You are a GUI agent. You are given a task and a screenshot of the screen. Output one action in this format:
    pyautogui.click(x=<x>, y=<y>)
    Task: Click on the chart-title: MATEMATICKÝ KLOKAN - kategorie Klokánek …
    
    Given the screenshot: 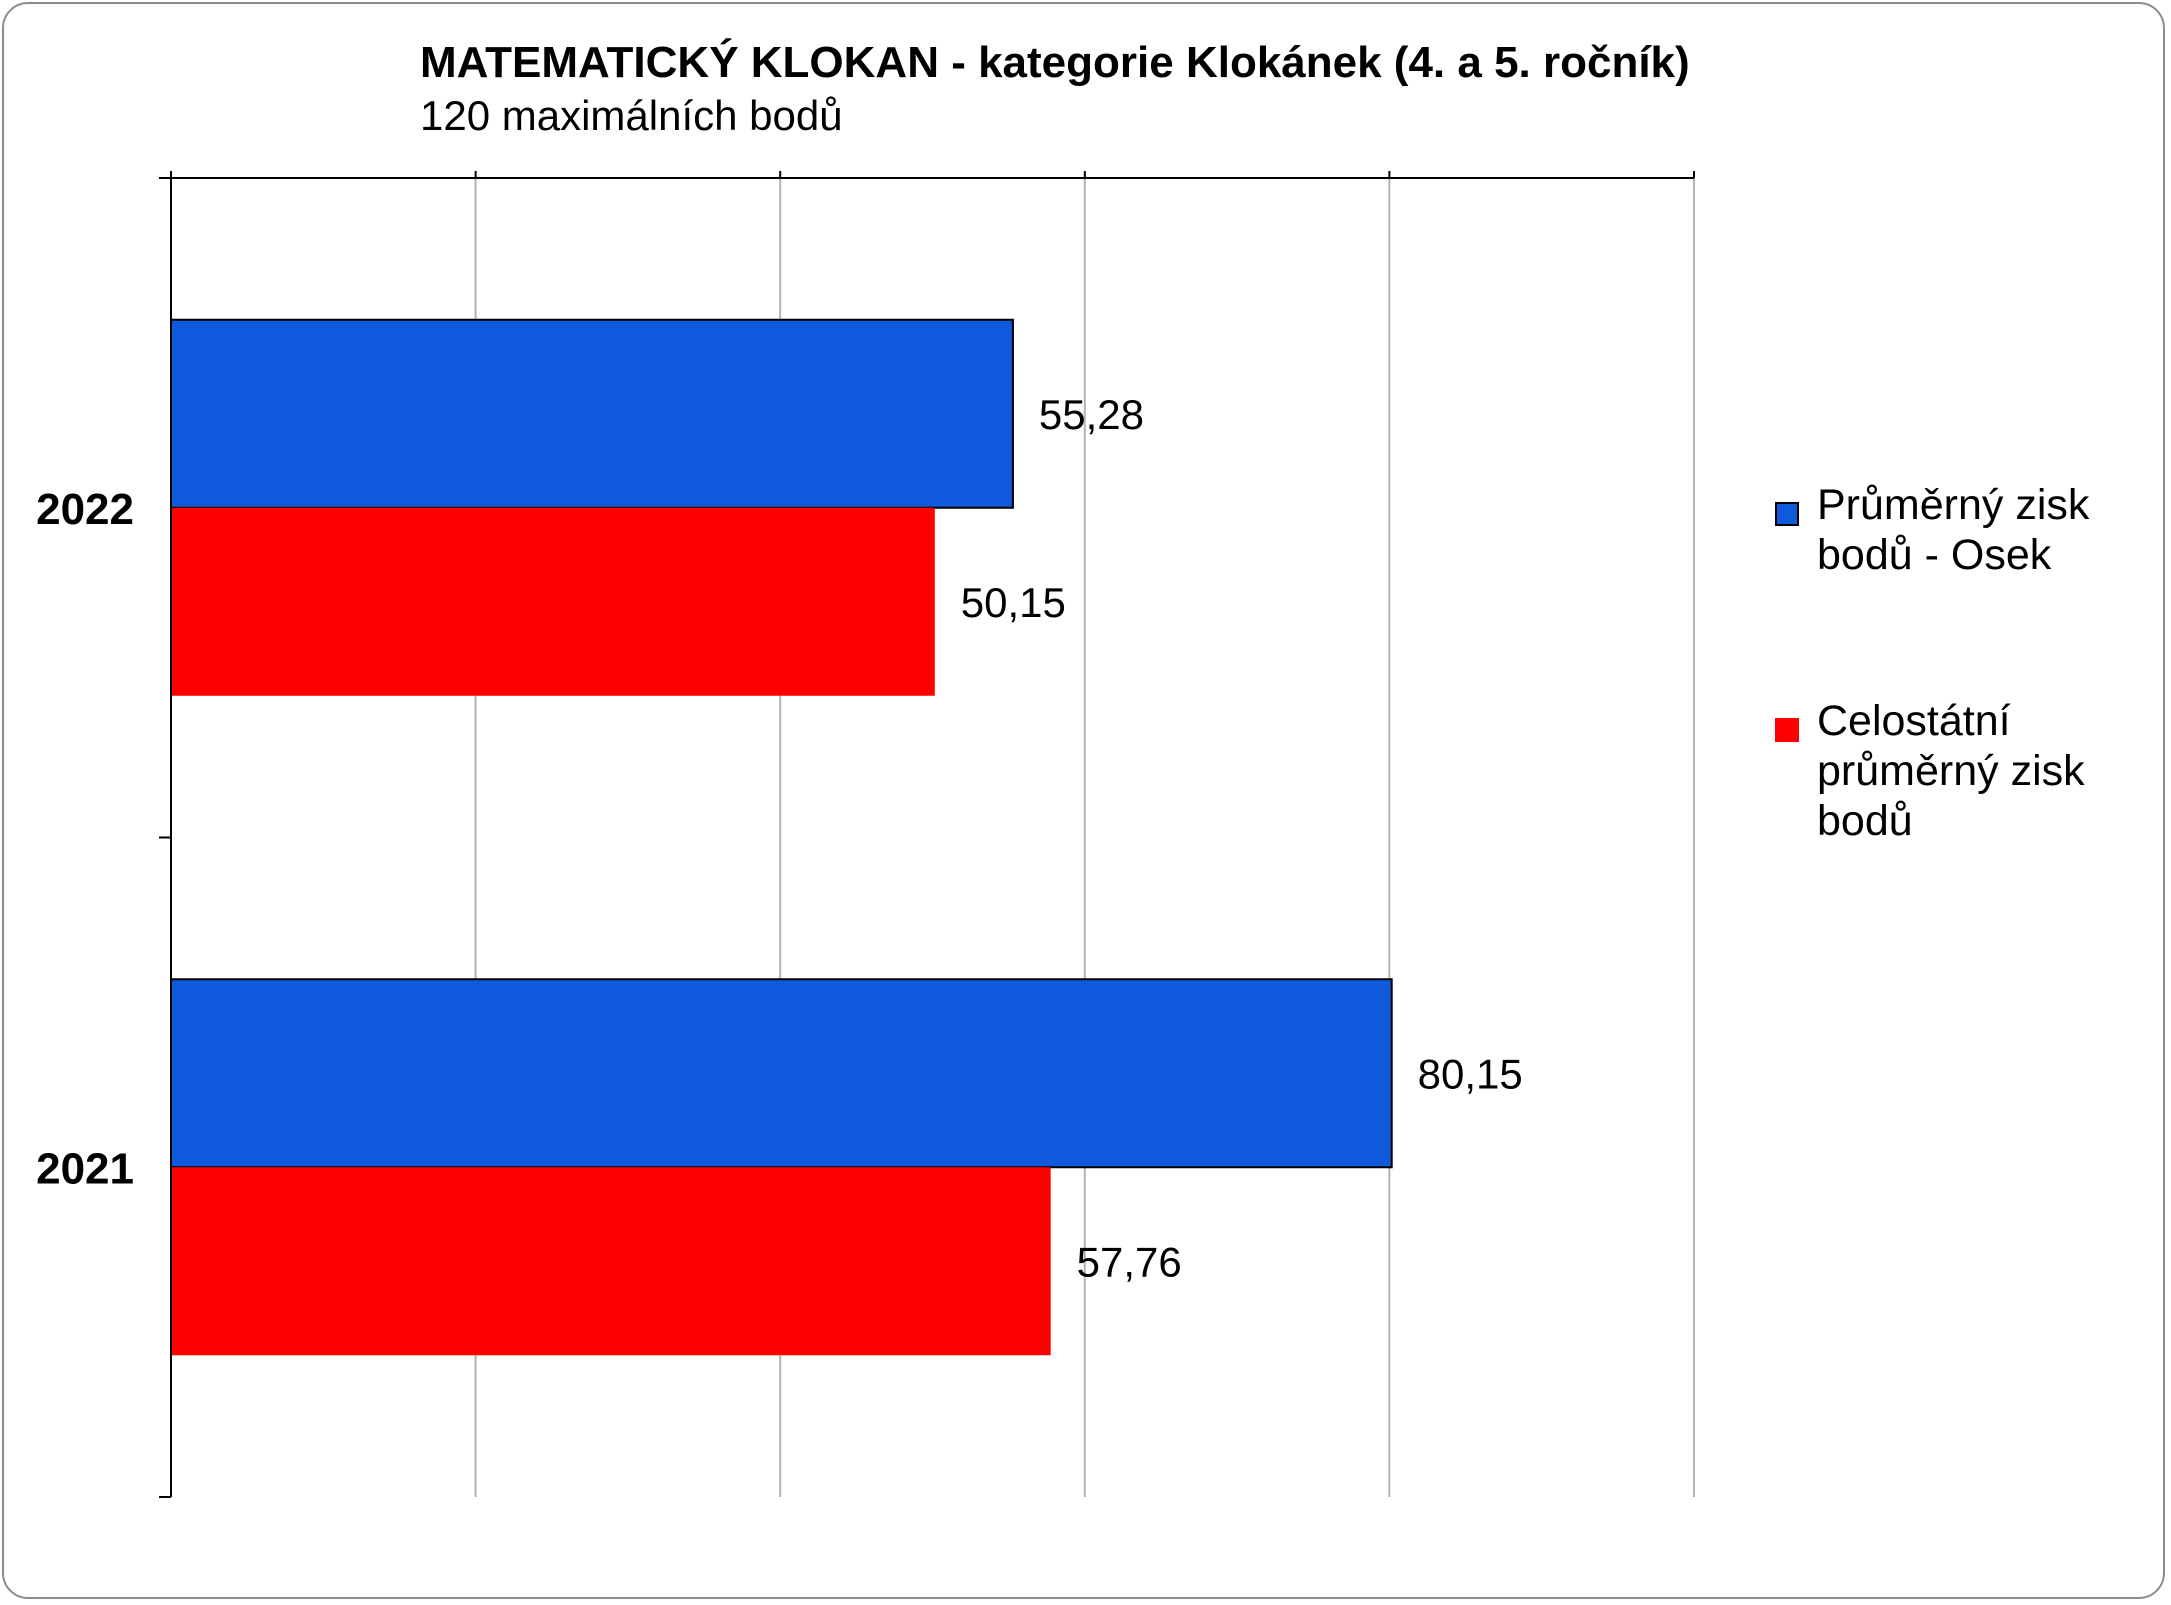 What is the action you would take?
    pyautogui.click(x=1055, y=62)
    